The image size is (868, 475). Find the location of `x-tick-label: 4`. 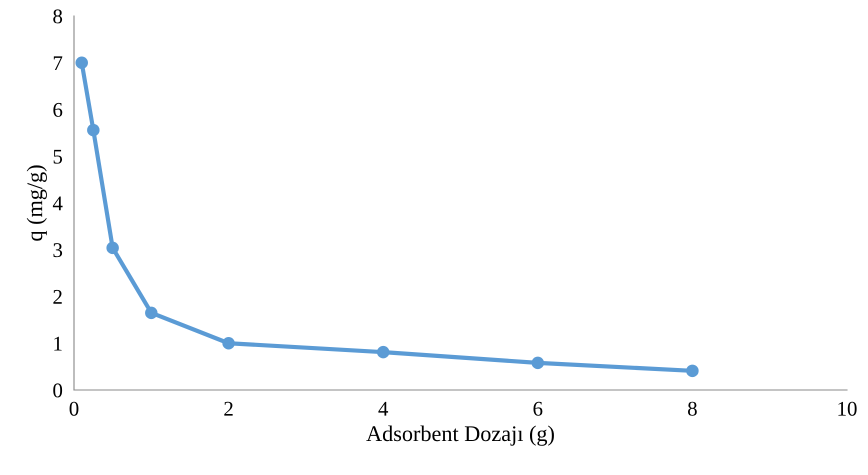

x-tick-label: 4 is located at coordinates (383, 409).